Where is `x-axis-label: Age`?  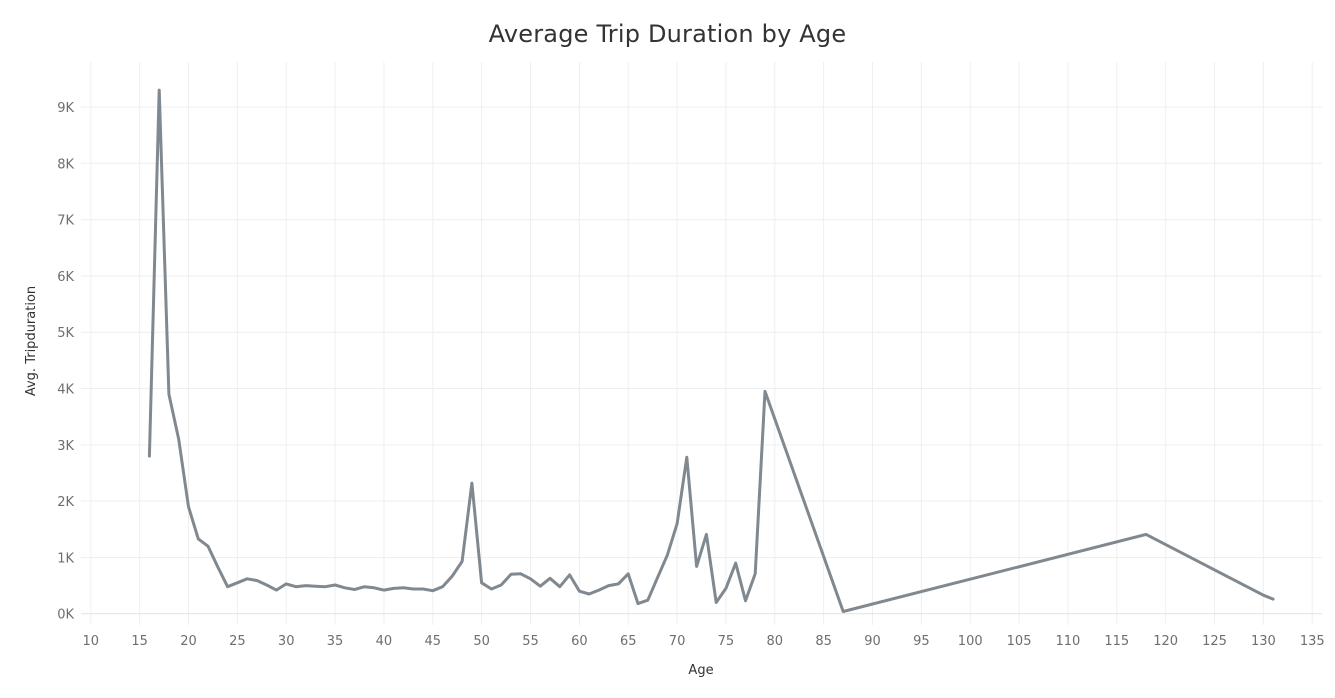 x-axis-label: Age is located at coordinates (700, 670).